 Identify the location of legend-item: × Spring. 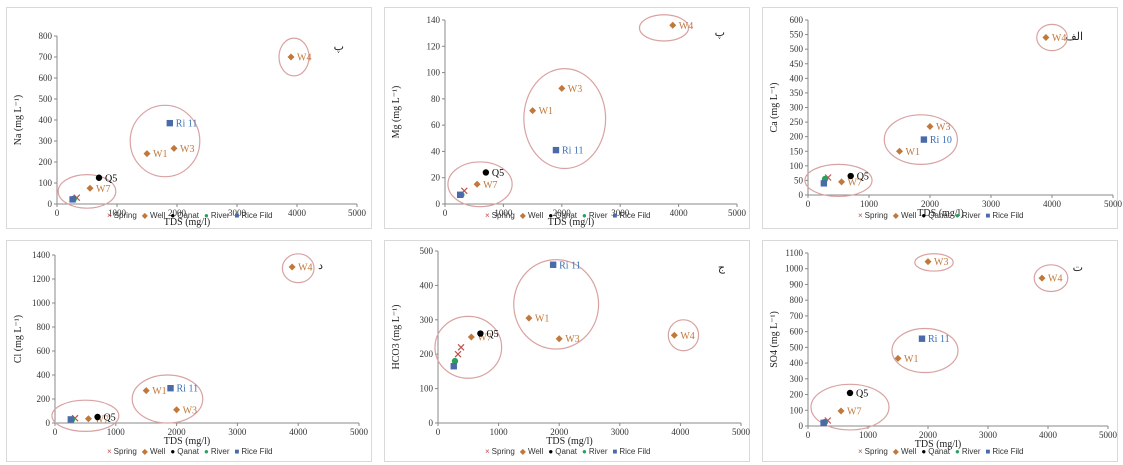
(122, 215).